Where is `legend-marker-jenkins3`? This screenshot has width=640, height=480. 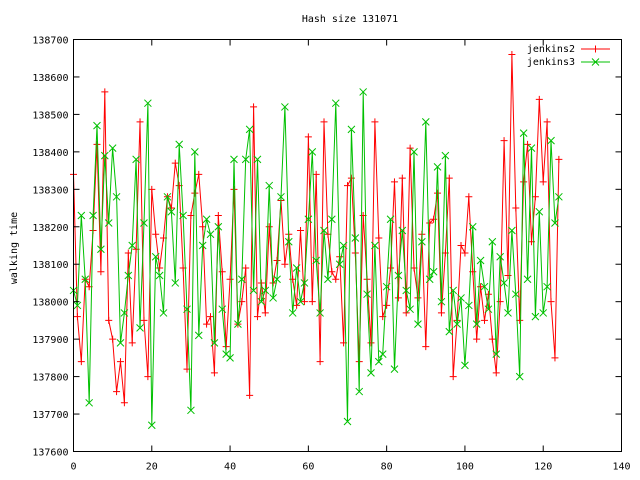
legend-marker-jenkins3 is located at coordinates (595, 62).